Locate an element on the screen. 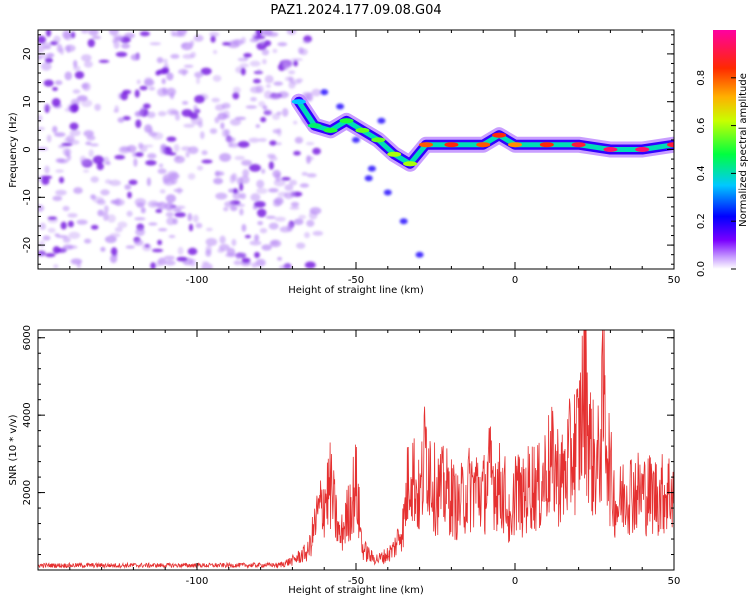  spectrogram-x-axis-label: Height of straight line (km) is located at coordinates (356, 290).